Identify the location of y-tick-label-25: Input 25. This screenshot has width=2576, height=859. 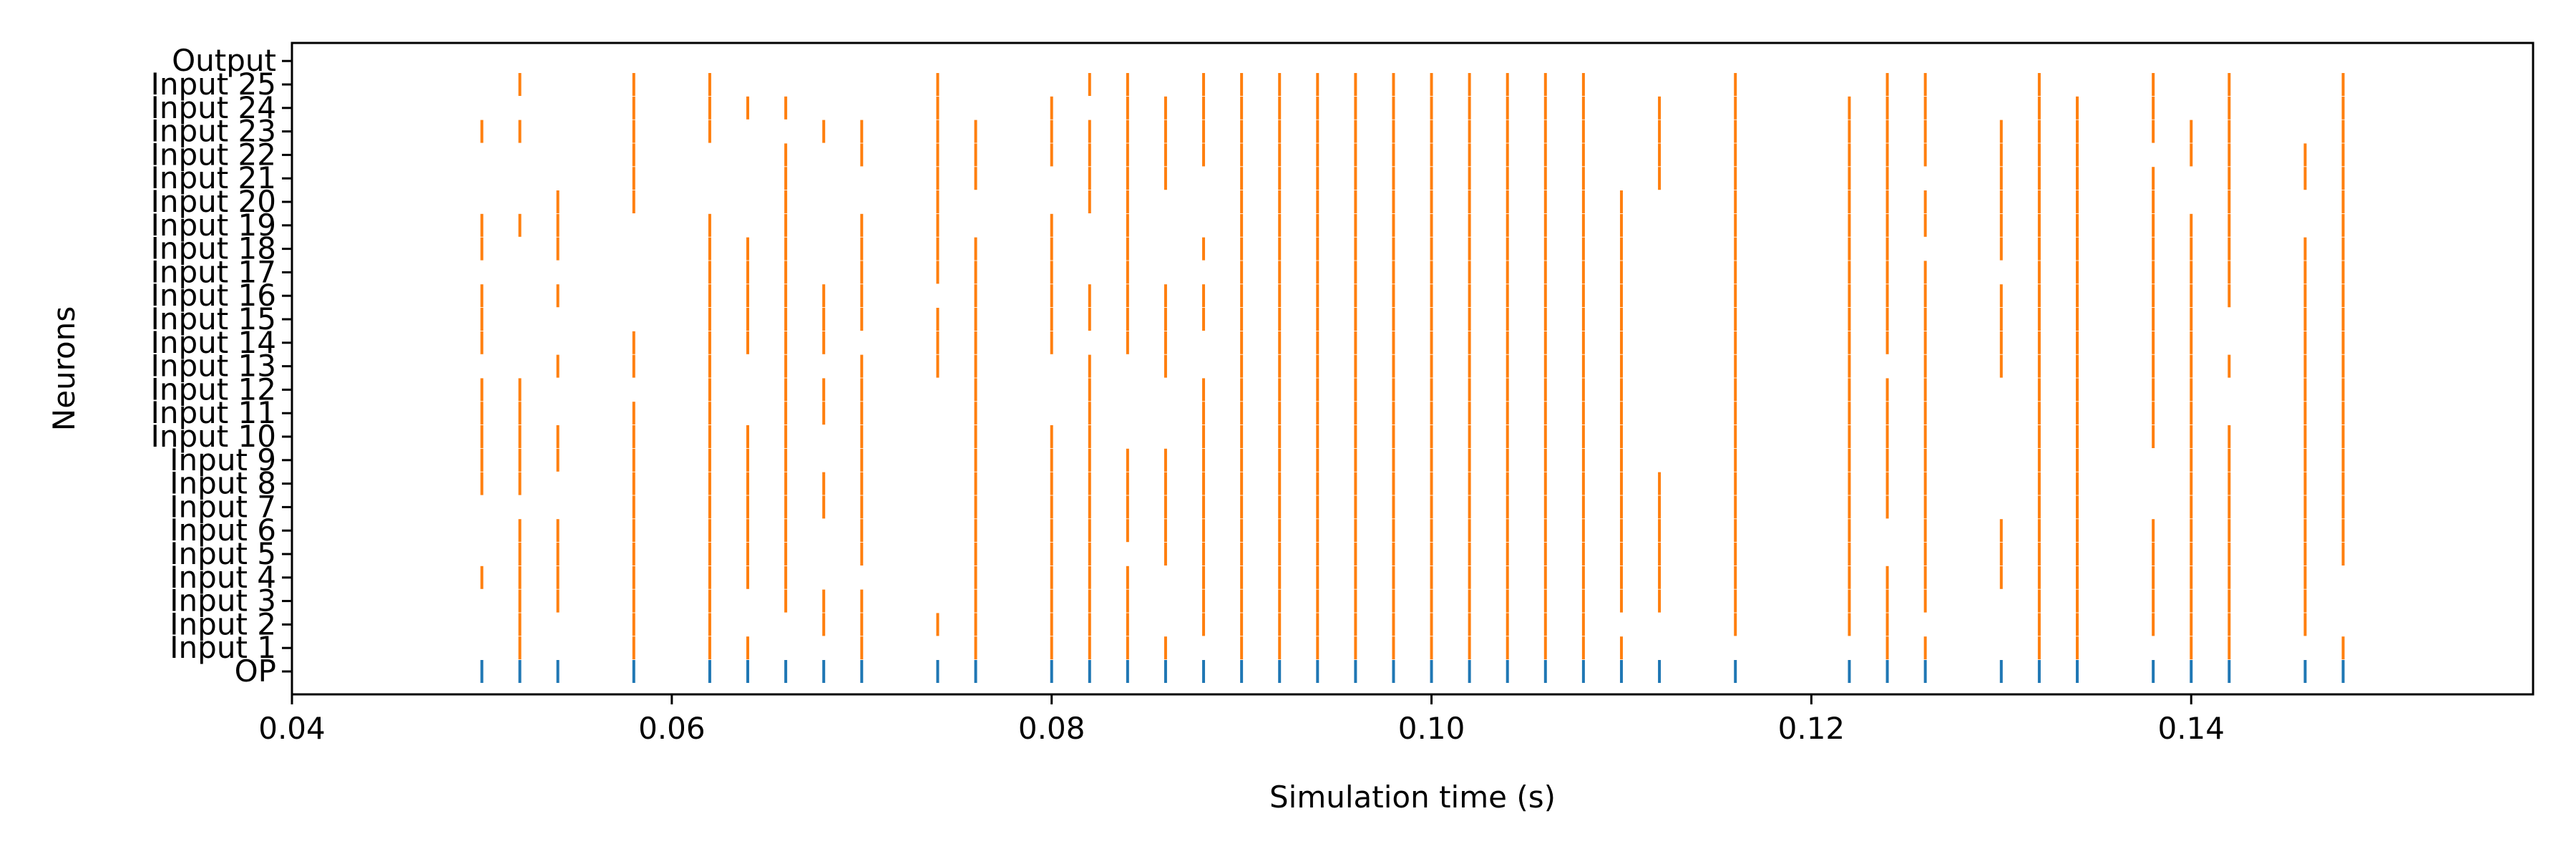
(213, 84).